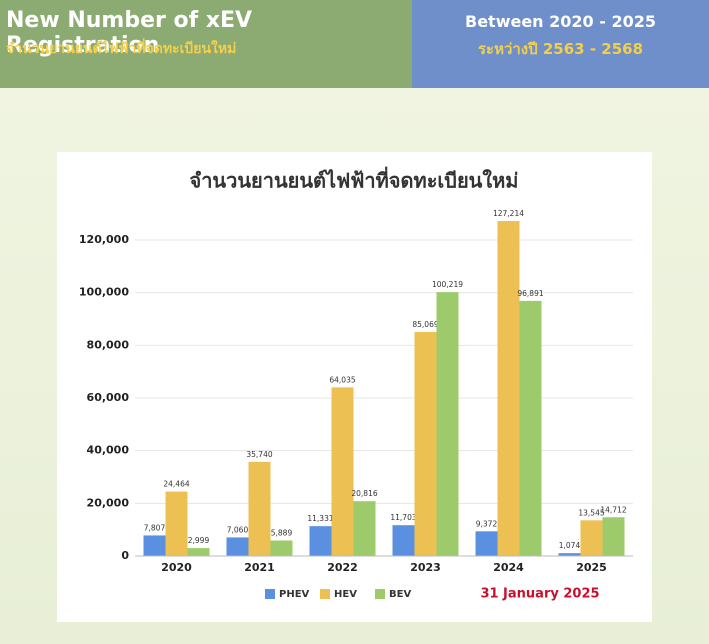 This screenshot has width=709, height=644. What do you see at coordinates (108, 502) in the screenshot?
I see `y-tick-label: 20,000` at bounding box center [108, 502].